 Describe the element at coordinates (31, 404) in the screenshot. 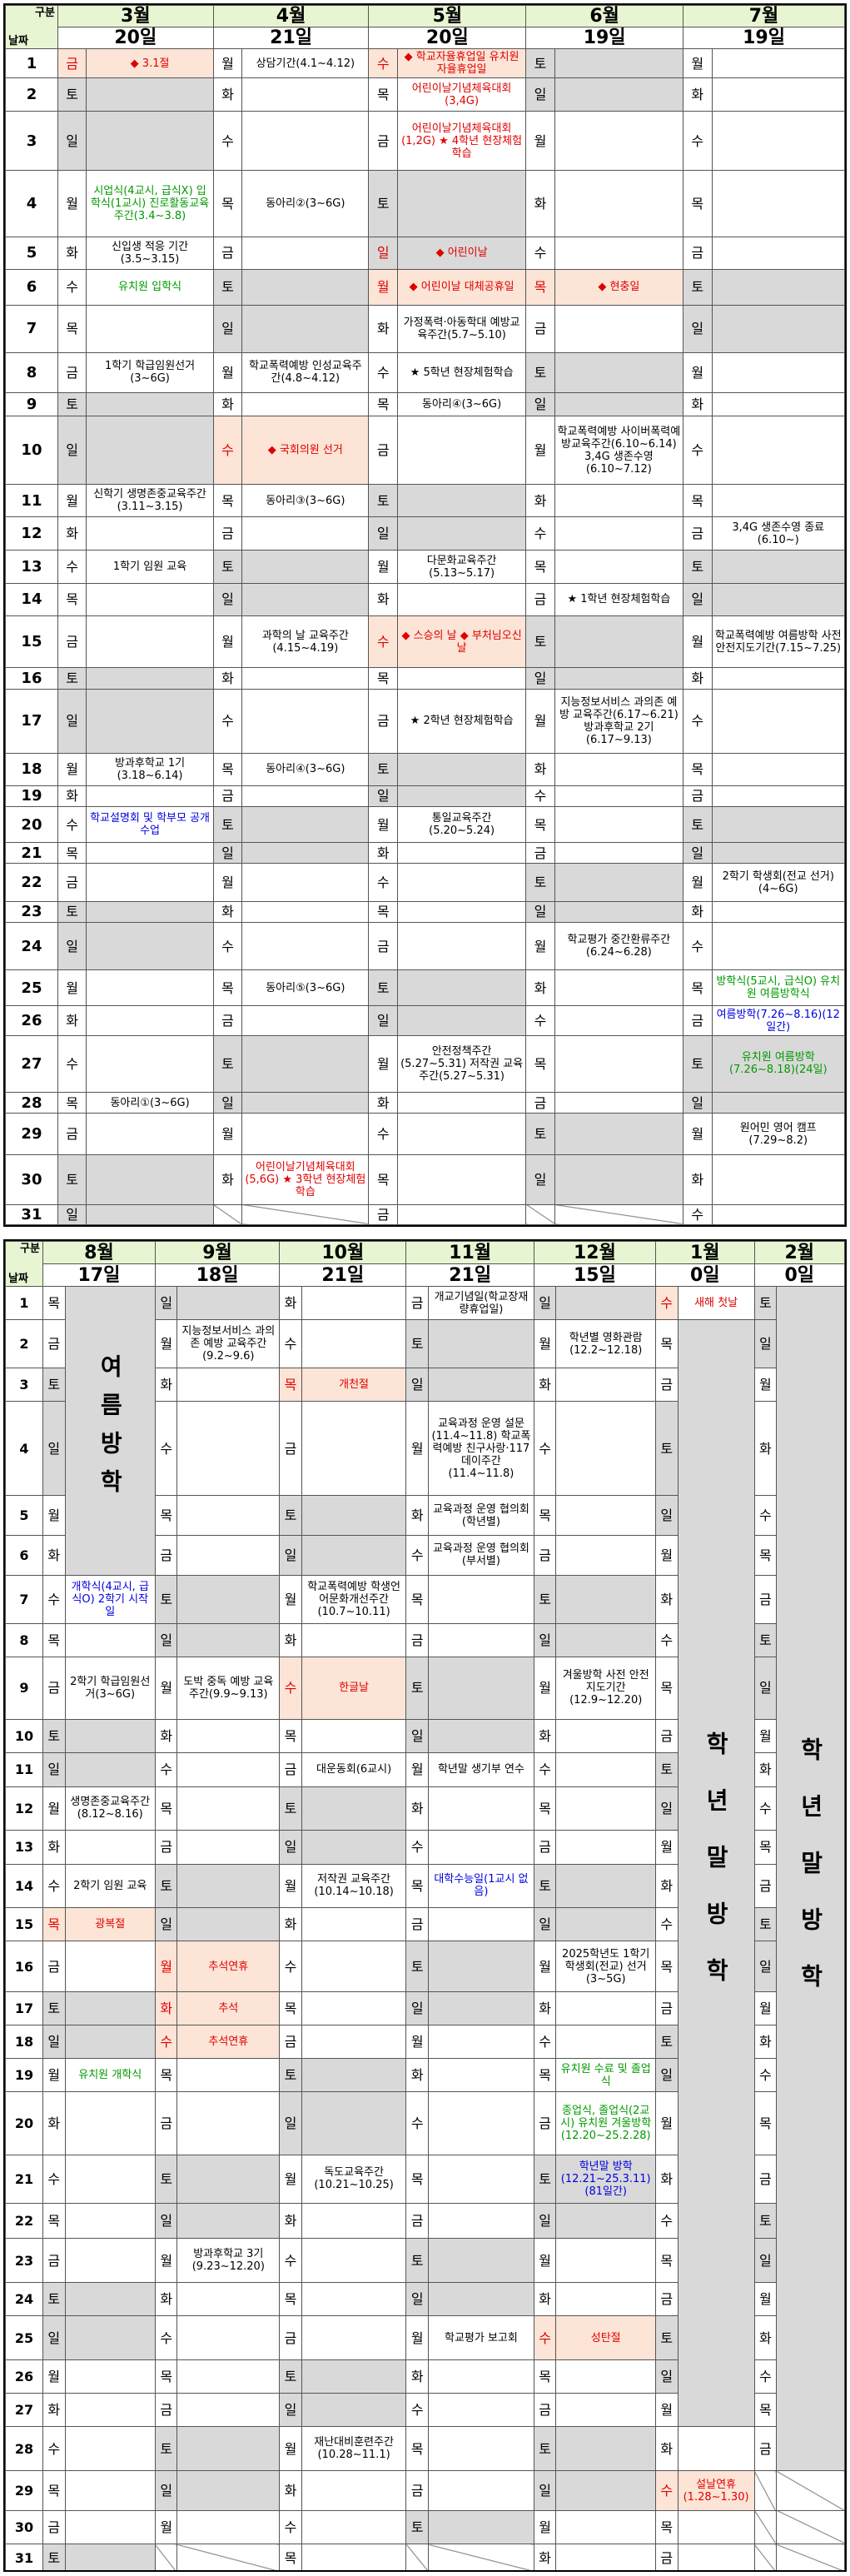

I see `day-number: 9` at that location.